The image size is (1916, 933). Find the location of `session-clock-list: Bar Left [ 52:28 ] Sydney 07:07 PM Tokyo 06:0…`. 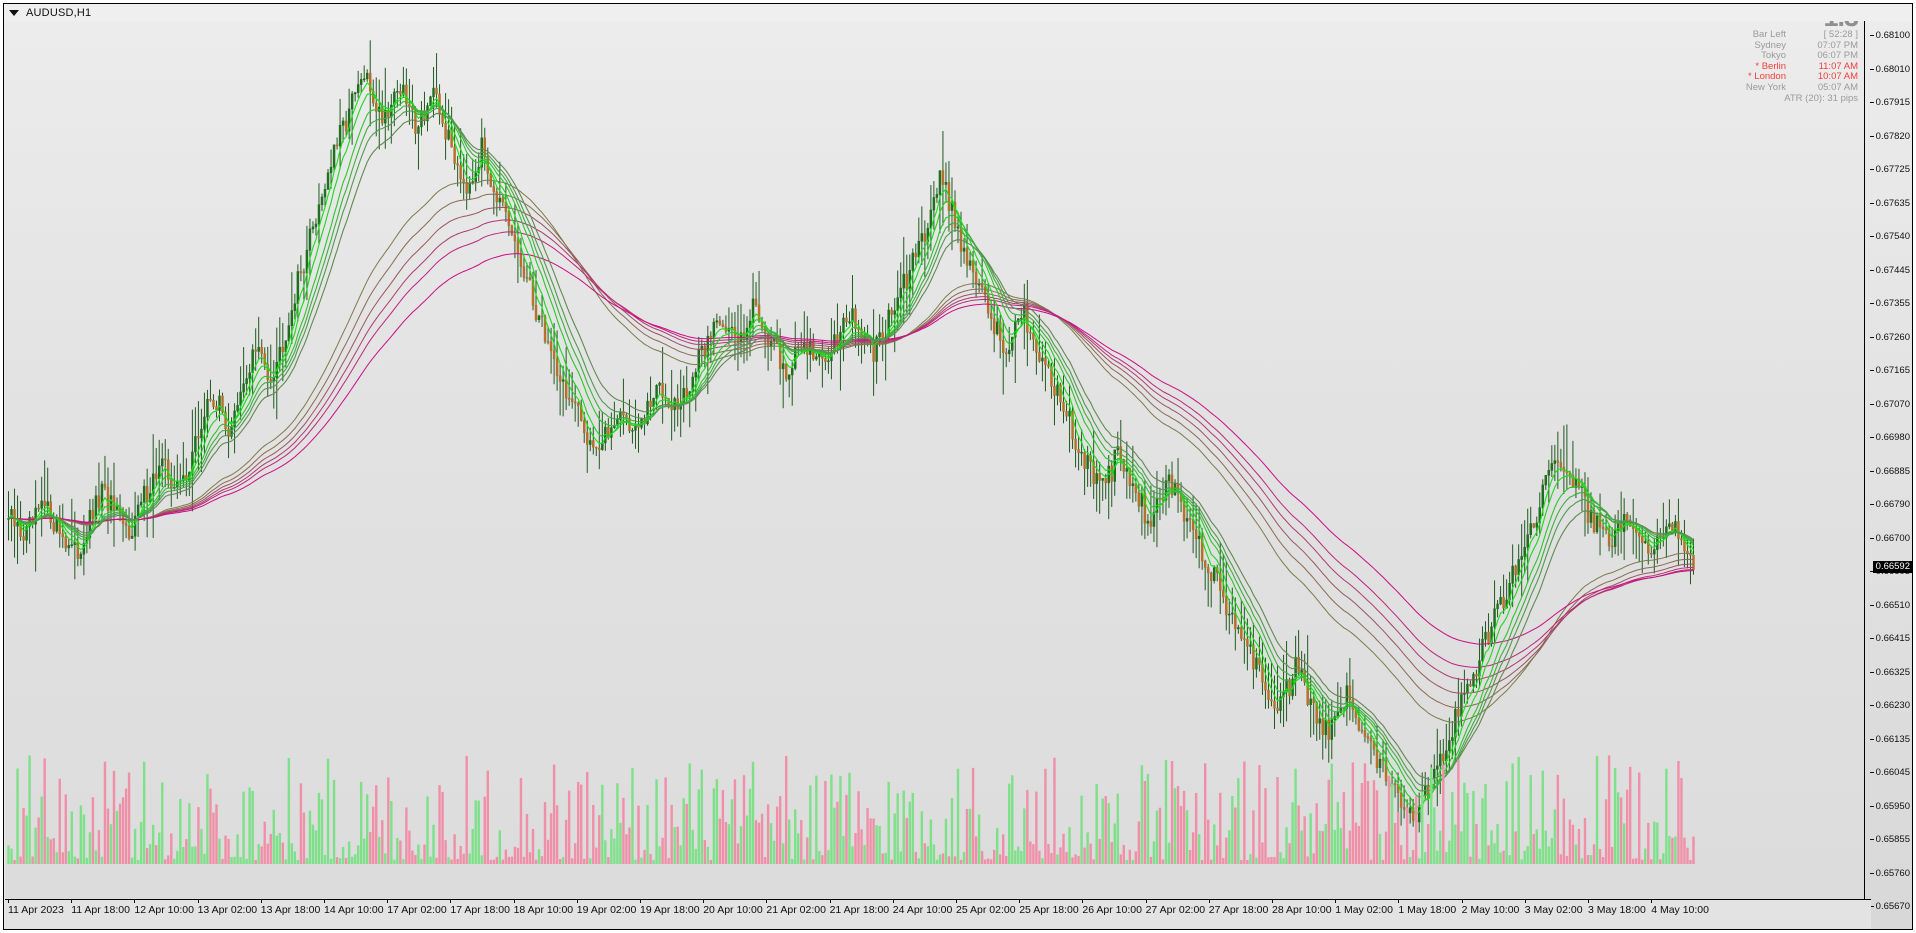

session-clock-list: Bar Left [ 52:28 ] Sydney 07:07 PM Tokyo 06:0… is located at coordinates (1774, 61).